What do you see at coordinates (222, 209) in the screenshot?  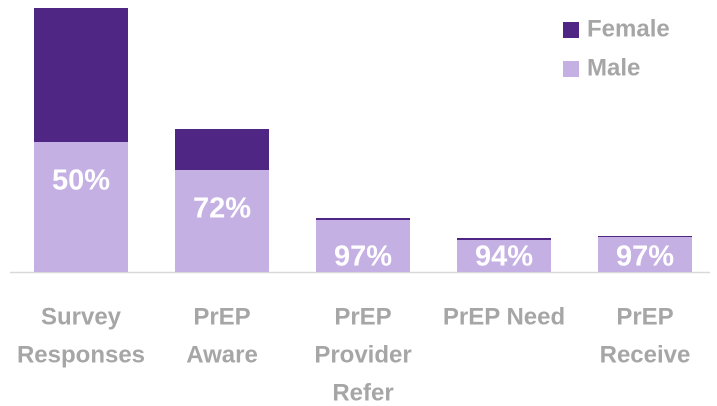 I see `bar-label: 72%` at bounding box center [222, 209].